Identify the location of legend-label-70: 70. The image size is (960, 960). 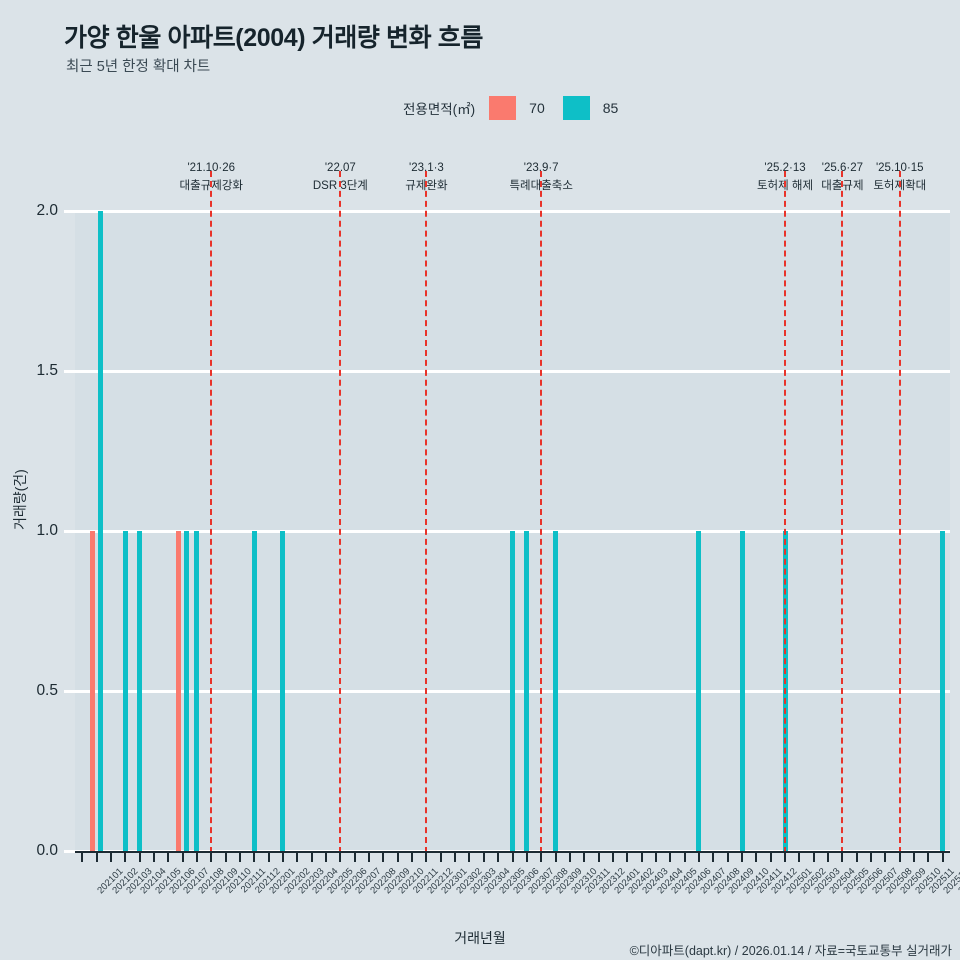
(537, 108).